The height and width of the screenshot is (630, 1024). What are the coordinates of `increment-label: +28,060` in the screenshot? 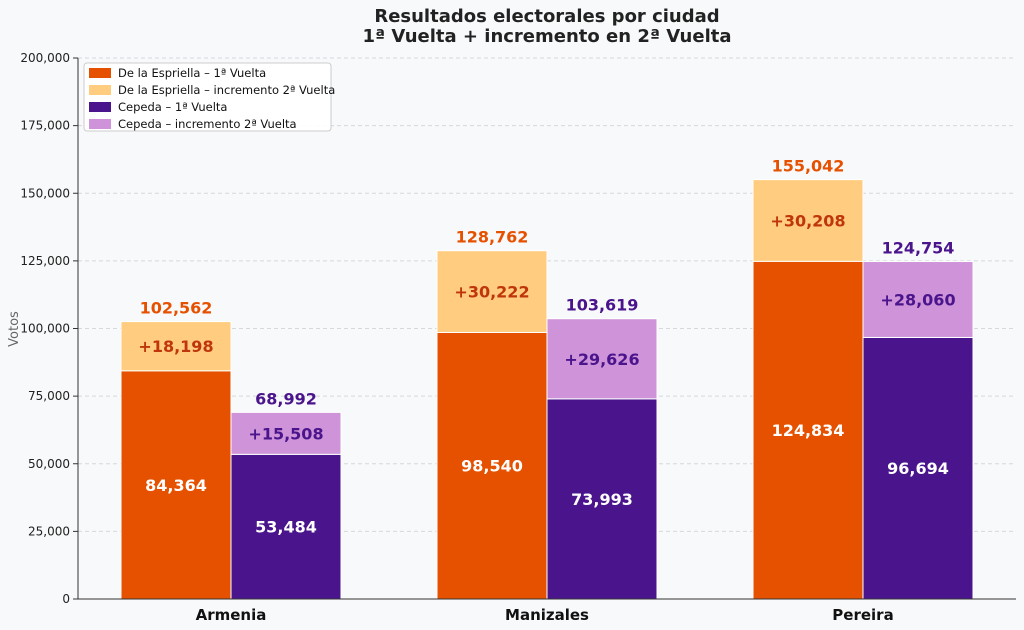 It's located at (917, 299).